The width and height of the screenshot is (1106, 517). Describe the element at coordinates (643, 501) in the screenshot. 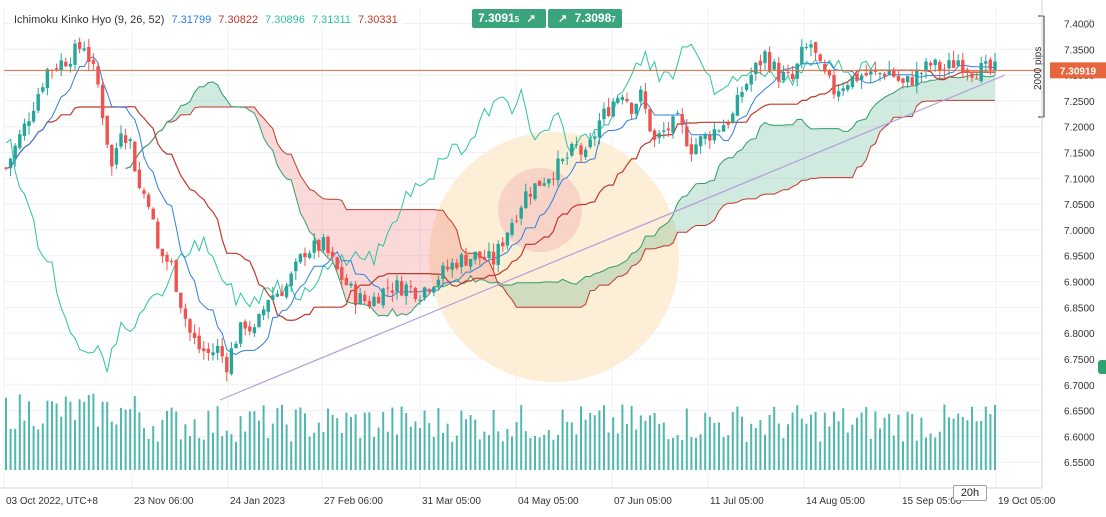

I see `x-tick-label: 07 Jun 05:00` at that location.